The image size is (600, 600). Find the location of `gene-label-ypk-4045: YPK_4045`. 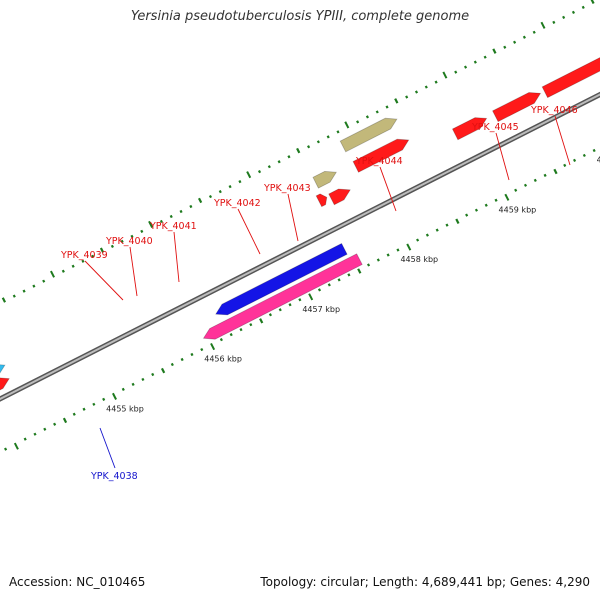

gene-label-ypk-4045: YPK_4045 is located at coordinates (495, 127).